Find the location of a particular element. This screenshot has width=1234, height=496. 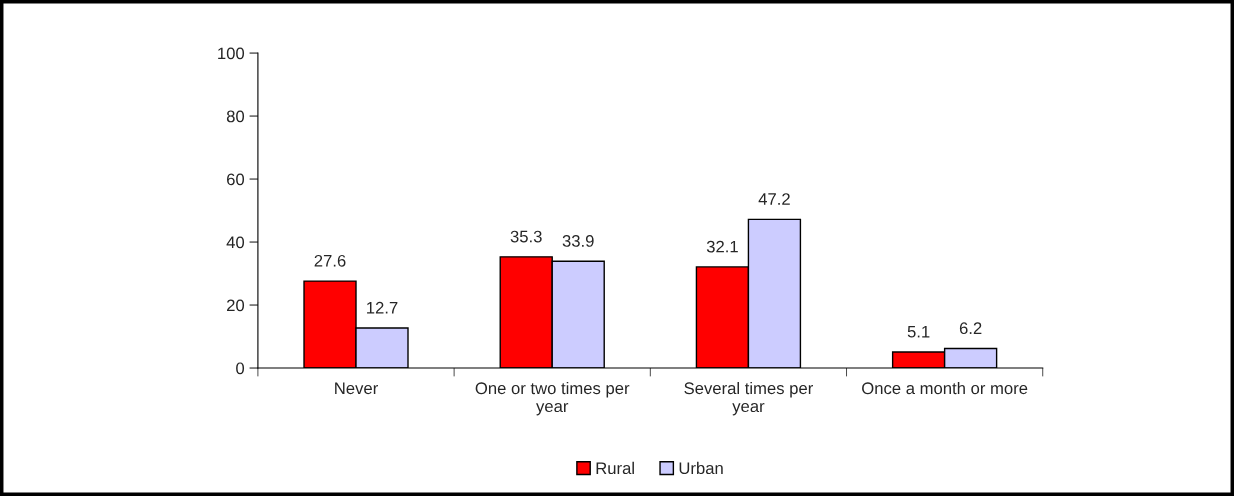

x-tick-label: Never is located at coordinates (356, 388).